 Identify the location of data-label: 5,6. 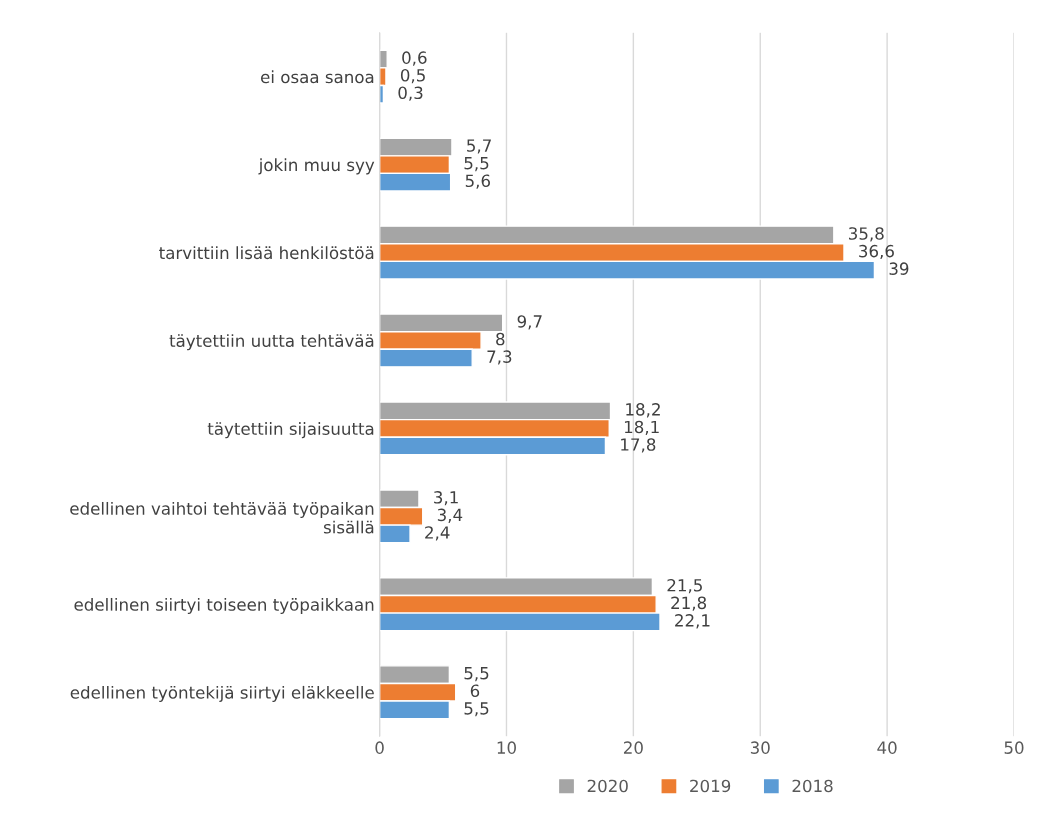
(477, 181).